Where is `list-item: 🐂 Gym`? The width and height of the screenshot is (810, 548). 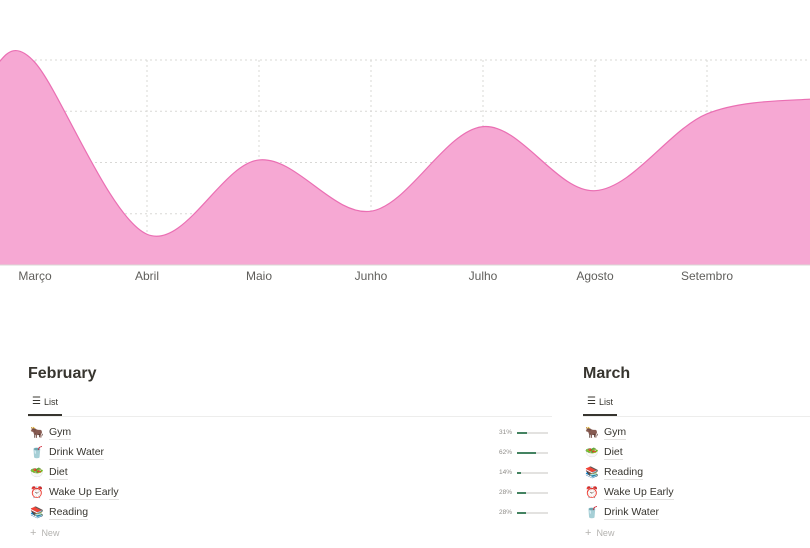 list-item: 🐂 Gym is located at coordinates (696, 433).